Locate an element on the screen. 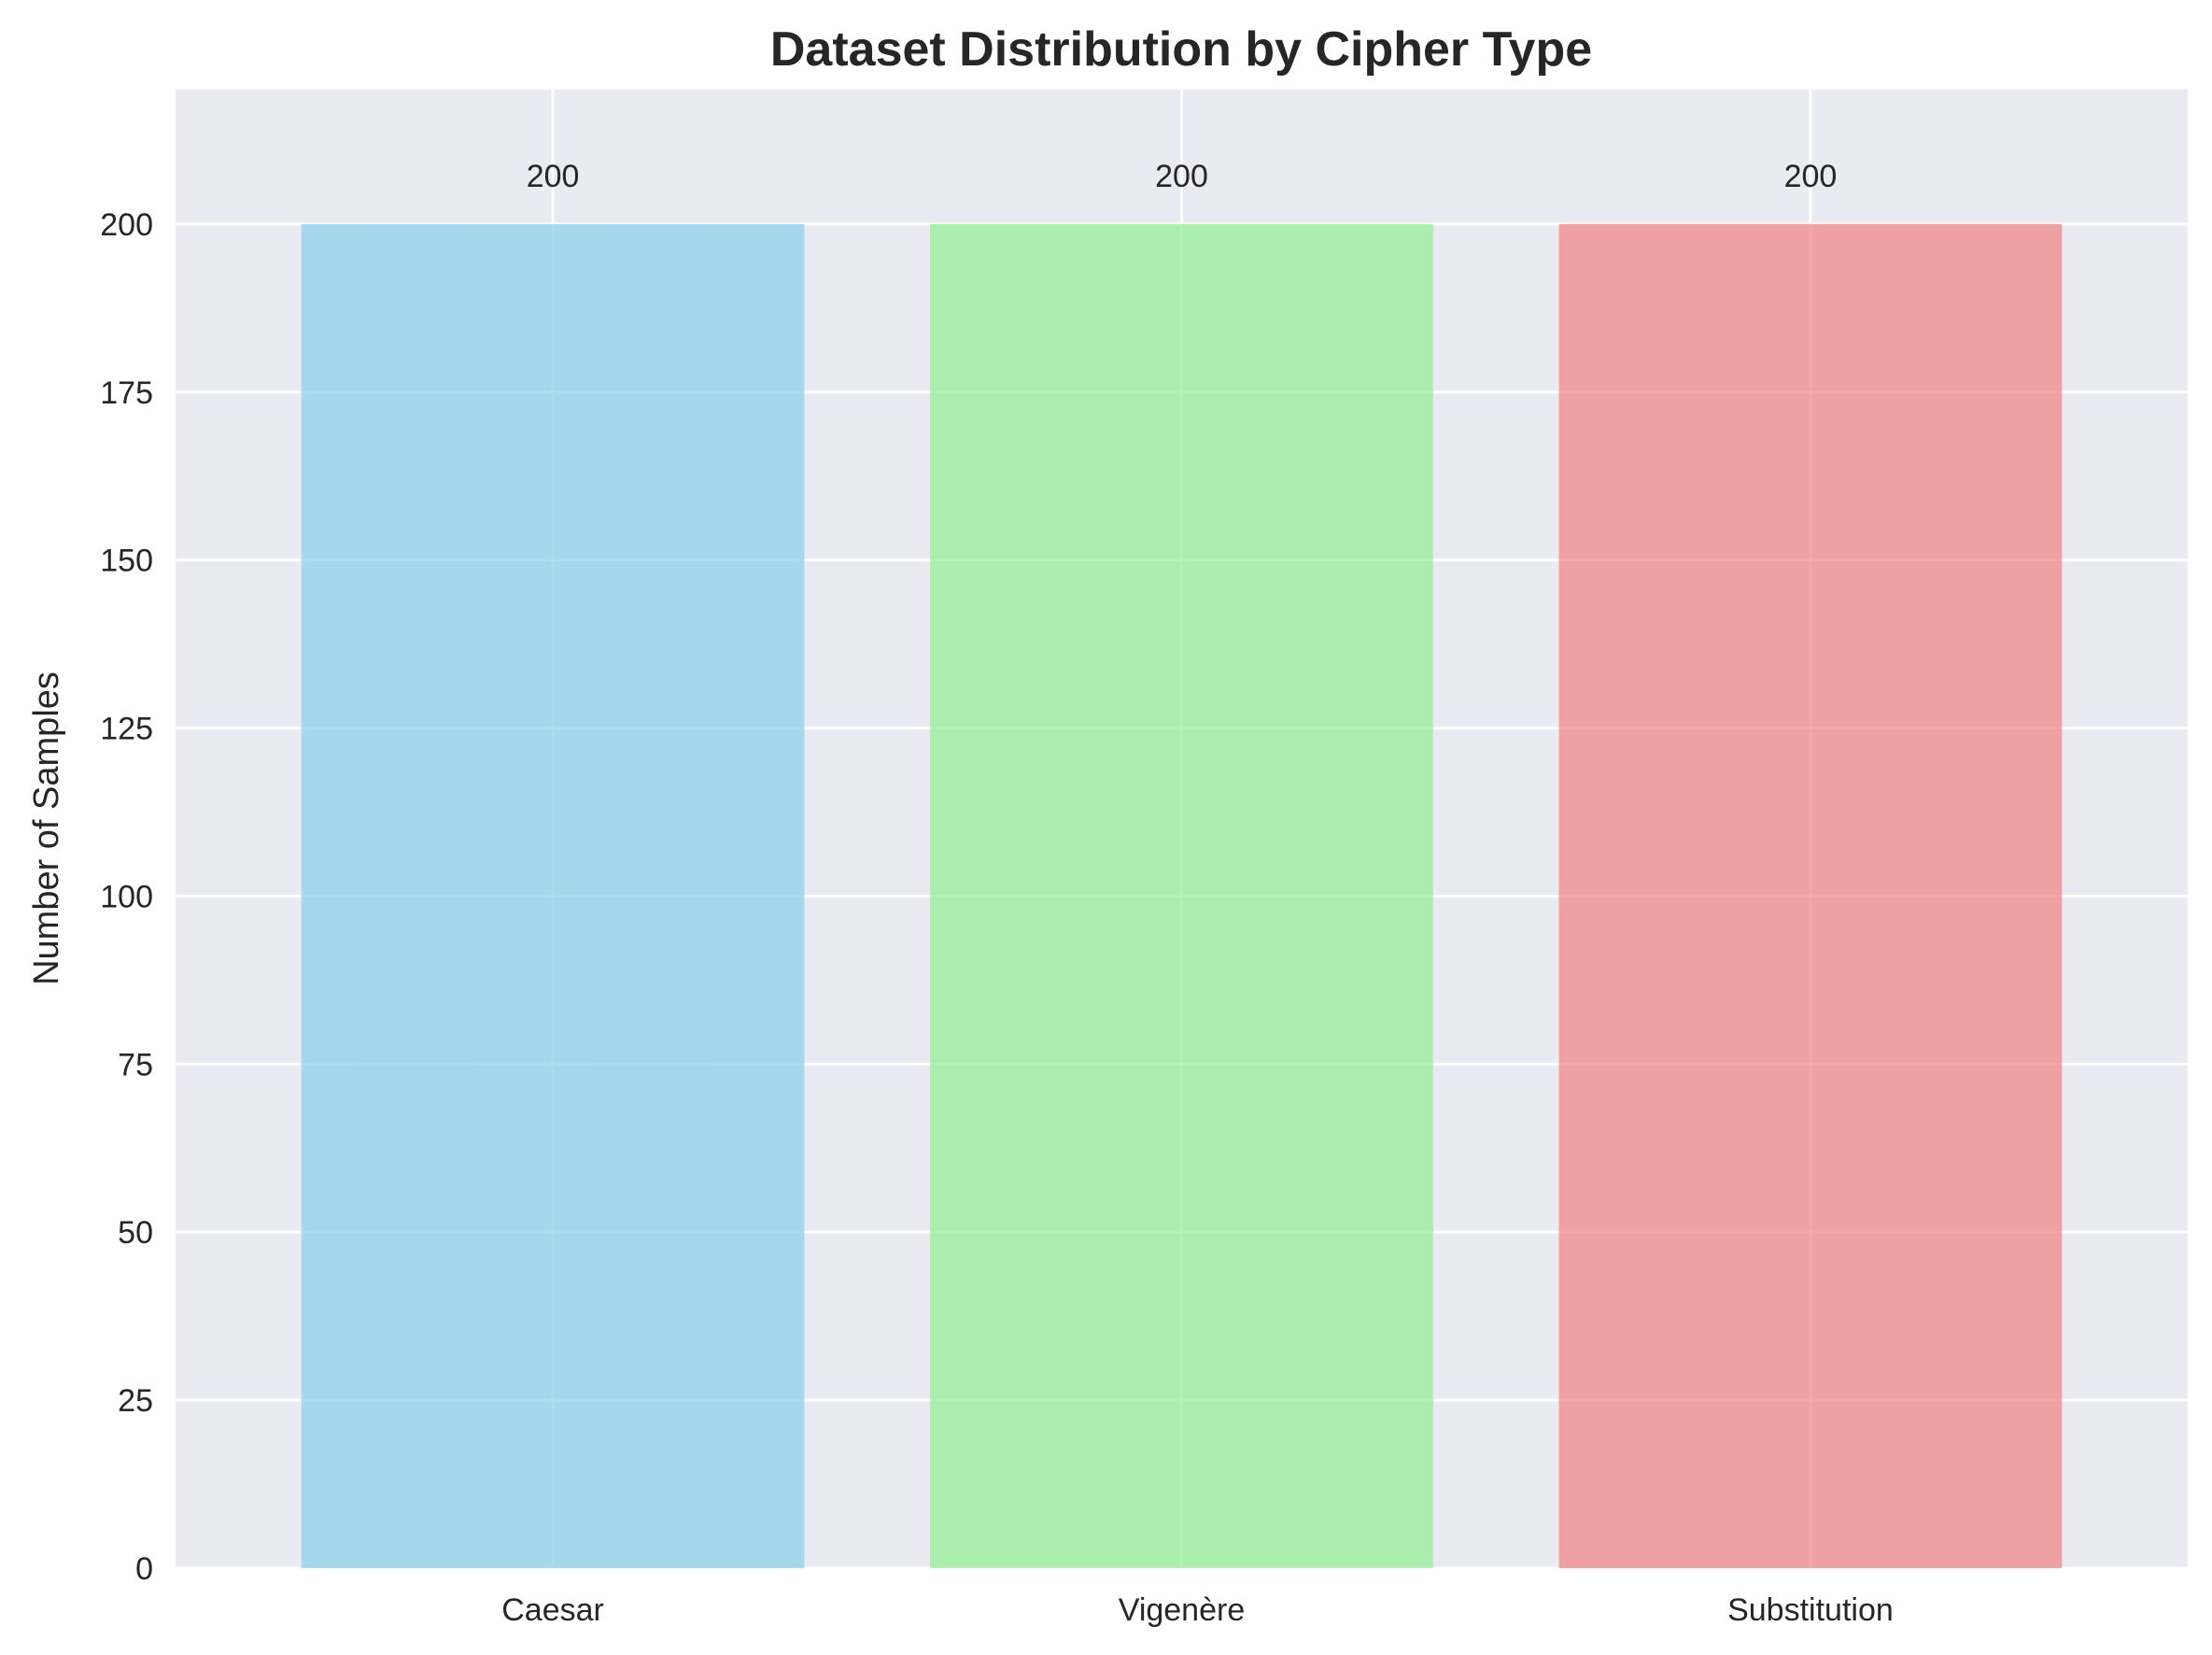 The height and width of the screenshot is (1655, 2212). y-tick-label: 150 is located at coordinates (126, 562).